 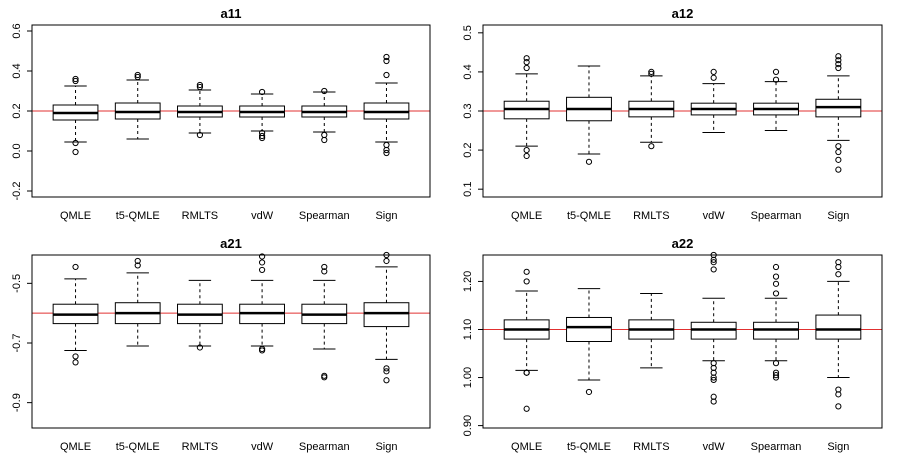 I want to click on y-tick-label: 0.4, so click(x=468, y=71).